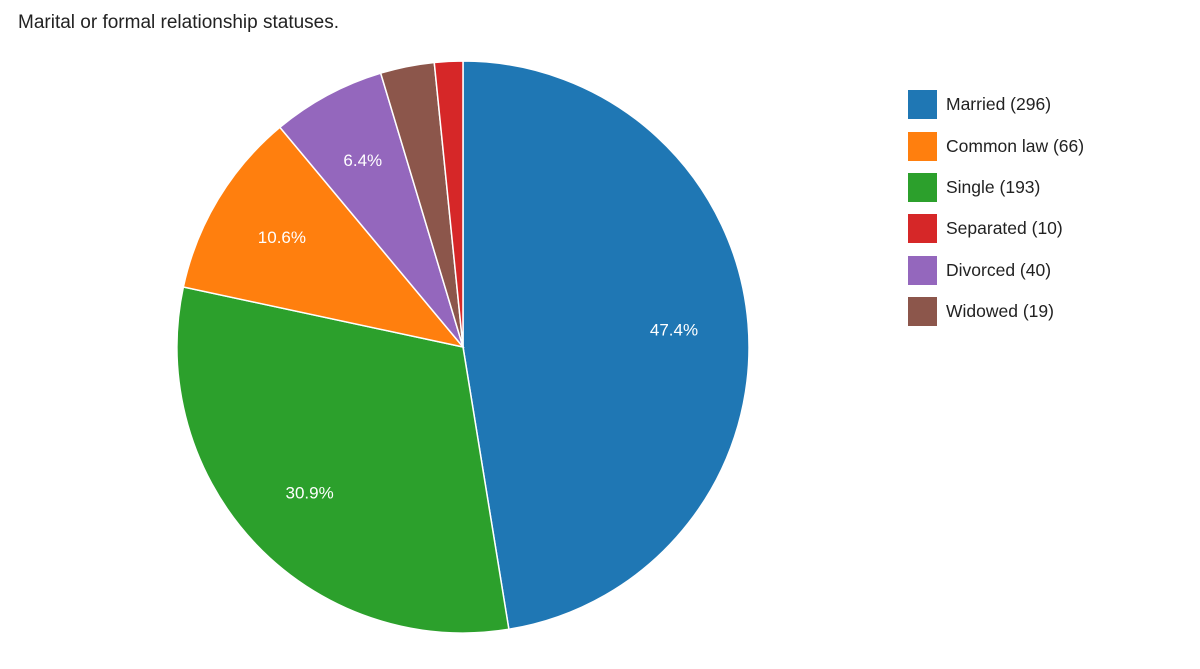  I want to click on legend-item-widowed: Widowed (19), so click(996, 311).